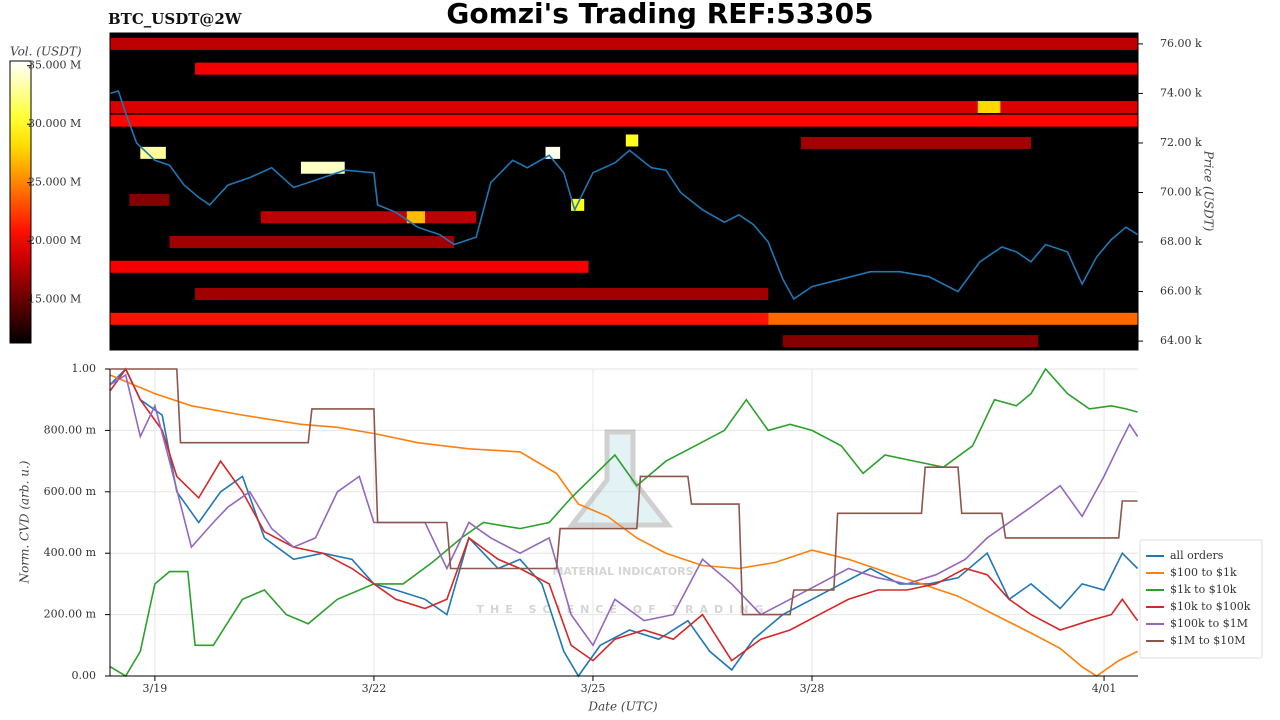  What do you see at coordinates (1181, 241) in the screenshot?
I see `y2-tick-label: 68.00 k` at bounding box center [1181, 241].